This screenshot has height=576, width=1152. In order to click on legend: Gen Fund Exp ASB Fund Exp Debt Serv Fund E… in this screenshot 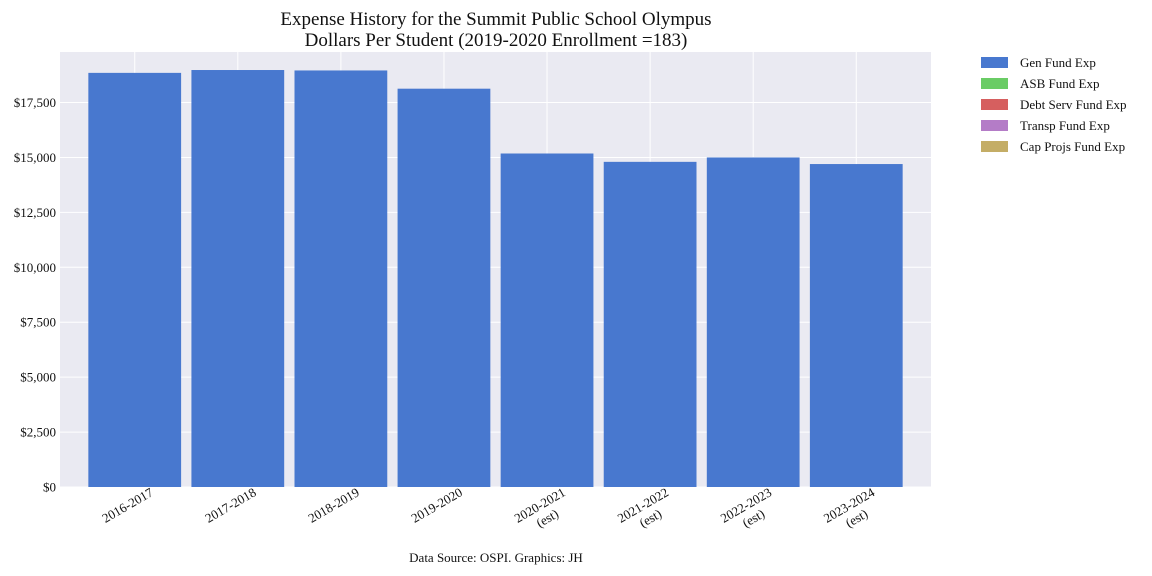, I will do `click(1054, 104)`.